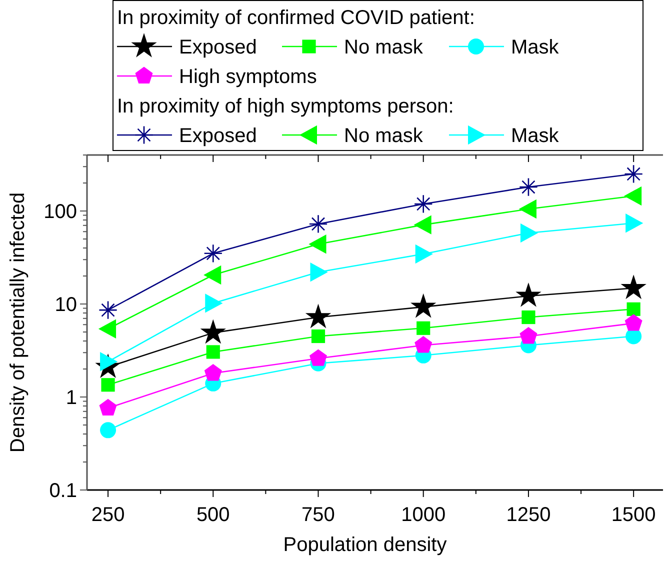 The width and height of the screenshot is (664, 563). What do you see at coordinates (108, 515) in the screenshot?
I see `x-tick-label: 250` at bounding box center [108, 515].